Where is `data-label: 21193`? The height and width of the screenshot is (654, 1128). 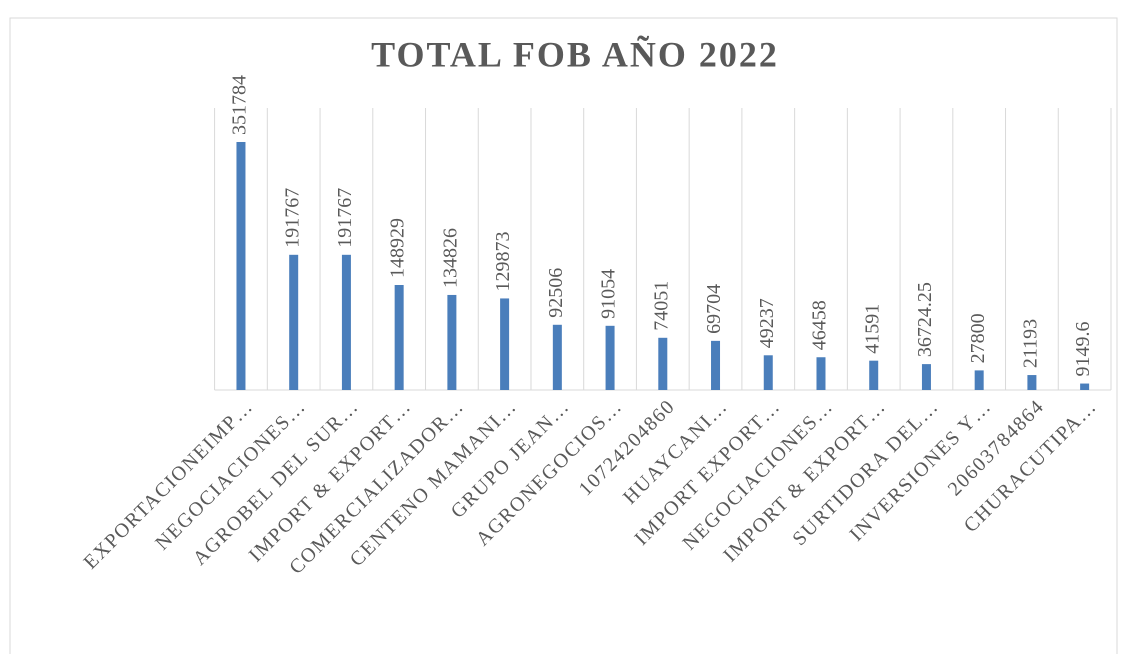 data-label: 21193 is located at coordinates (1030, 343).